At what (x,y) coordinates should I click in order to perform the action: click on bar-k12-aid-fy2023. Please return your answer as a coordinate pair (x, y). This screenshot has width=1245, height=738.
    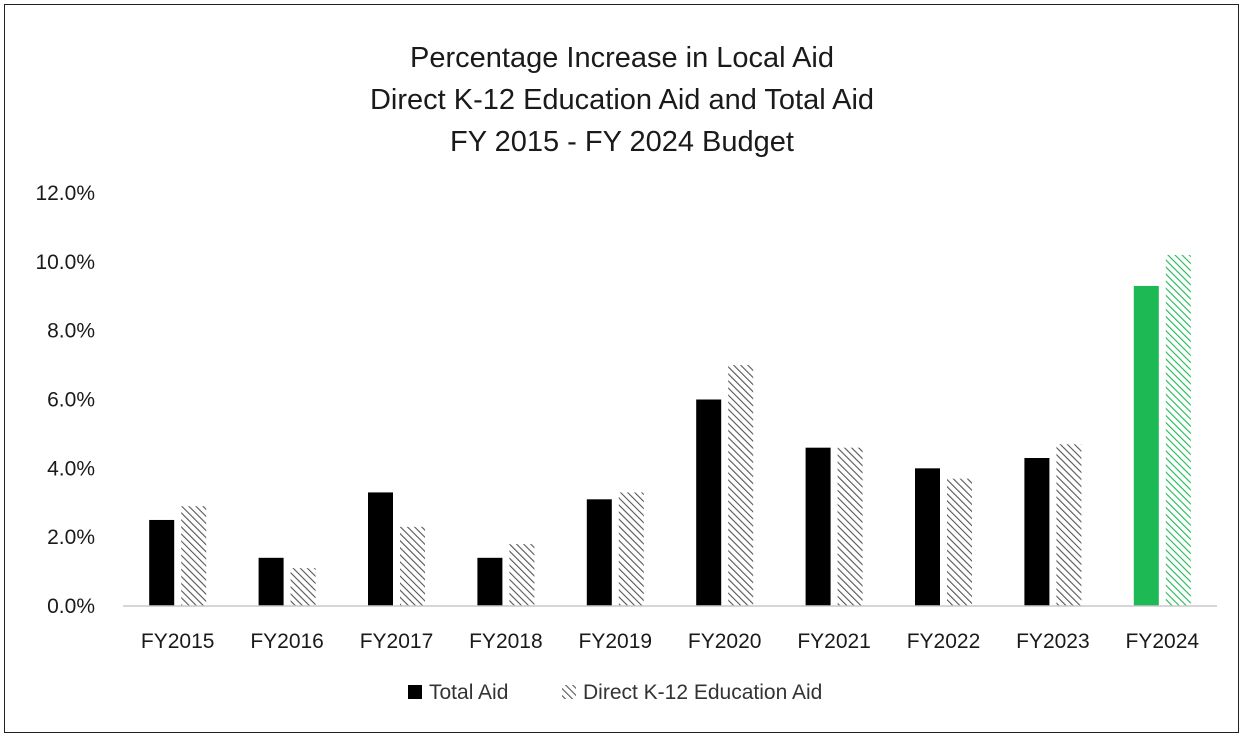
    Looking at the image, I should click on (1069, 525).